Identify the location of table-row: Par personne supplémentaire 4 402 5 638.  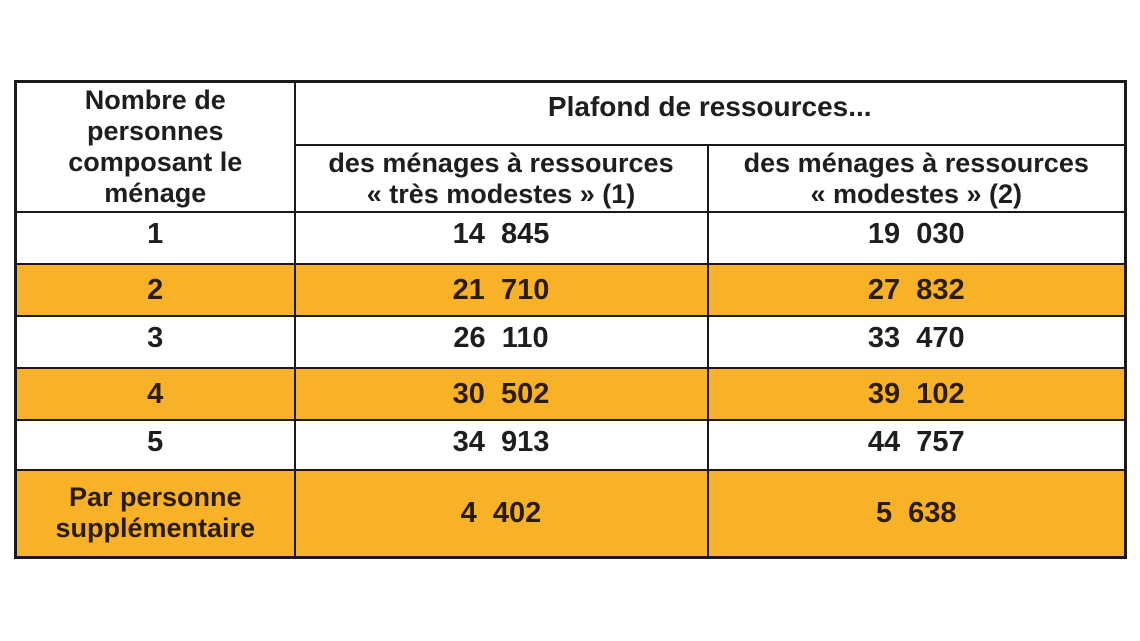
(570, 513).